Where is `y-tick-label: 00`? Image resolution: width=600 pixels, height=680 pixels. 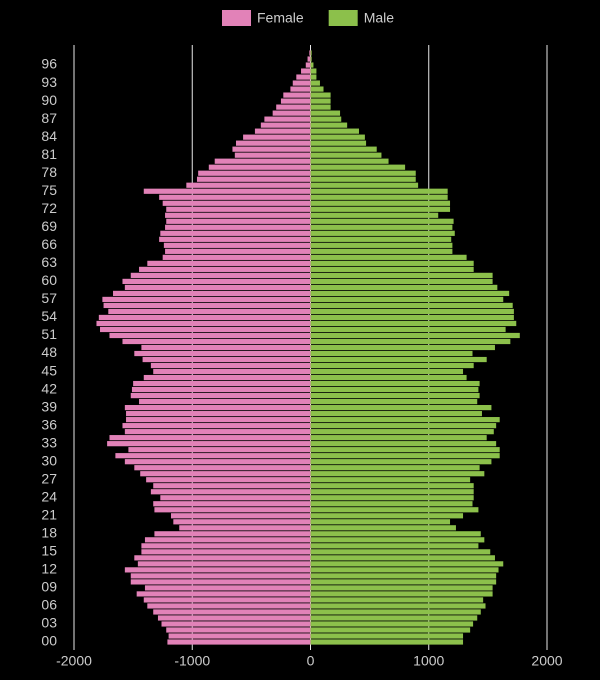 y-tick-label: 00 is located at coordinates (49, 641).